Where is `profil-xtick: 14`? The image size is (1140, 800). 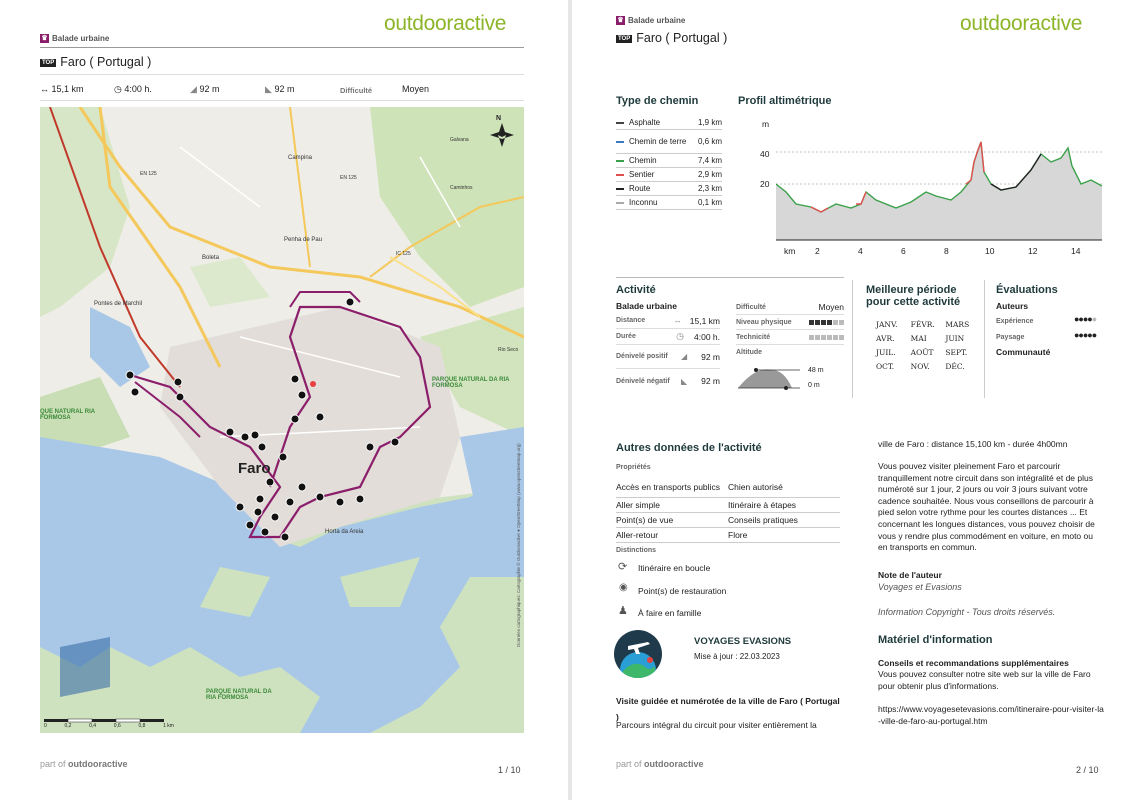 profil-xtick: 14 is located at coordinates (1076, 251).